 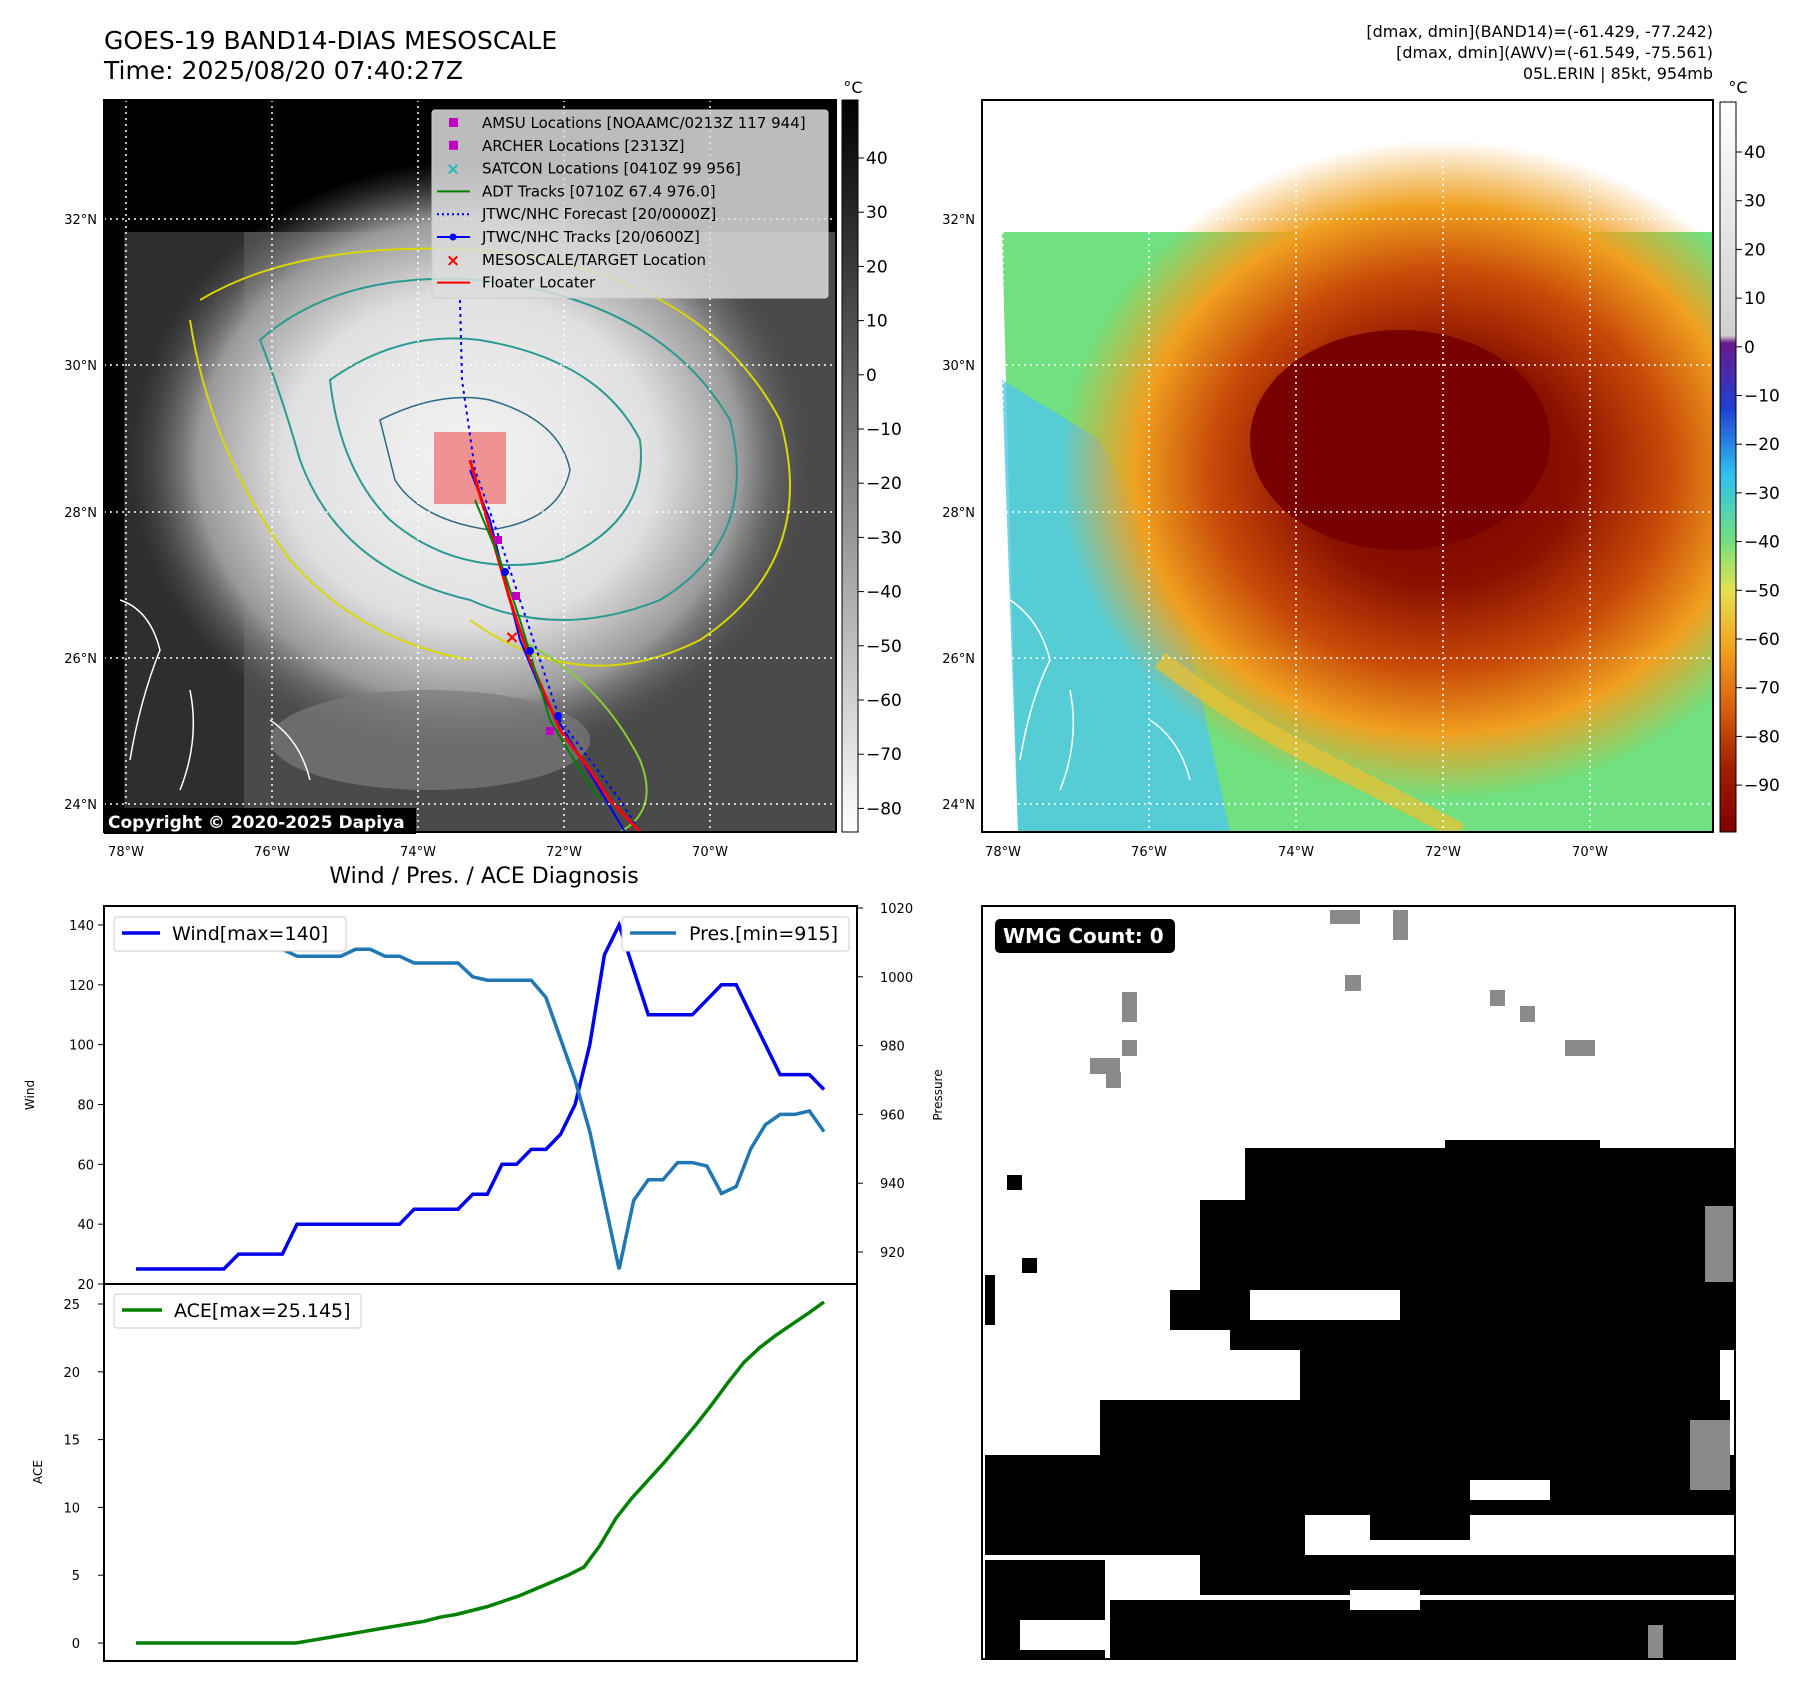 I want to click on ace-panel: 25 20 15 10 5 0 ACE ACE[max=25.145], so click(x=444, y=1472).